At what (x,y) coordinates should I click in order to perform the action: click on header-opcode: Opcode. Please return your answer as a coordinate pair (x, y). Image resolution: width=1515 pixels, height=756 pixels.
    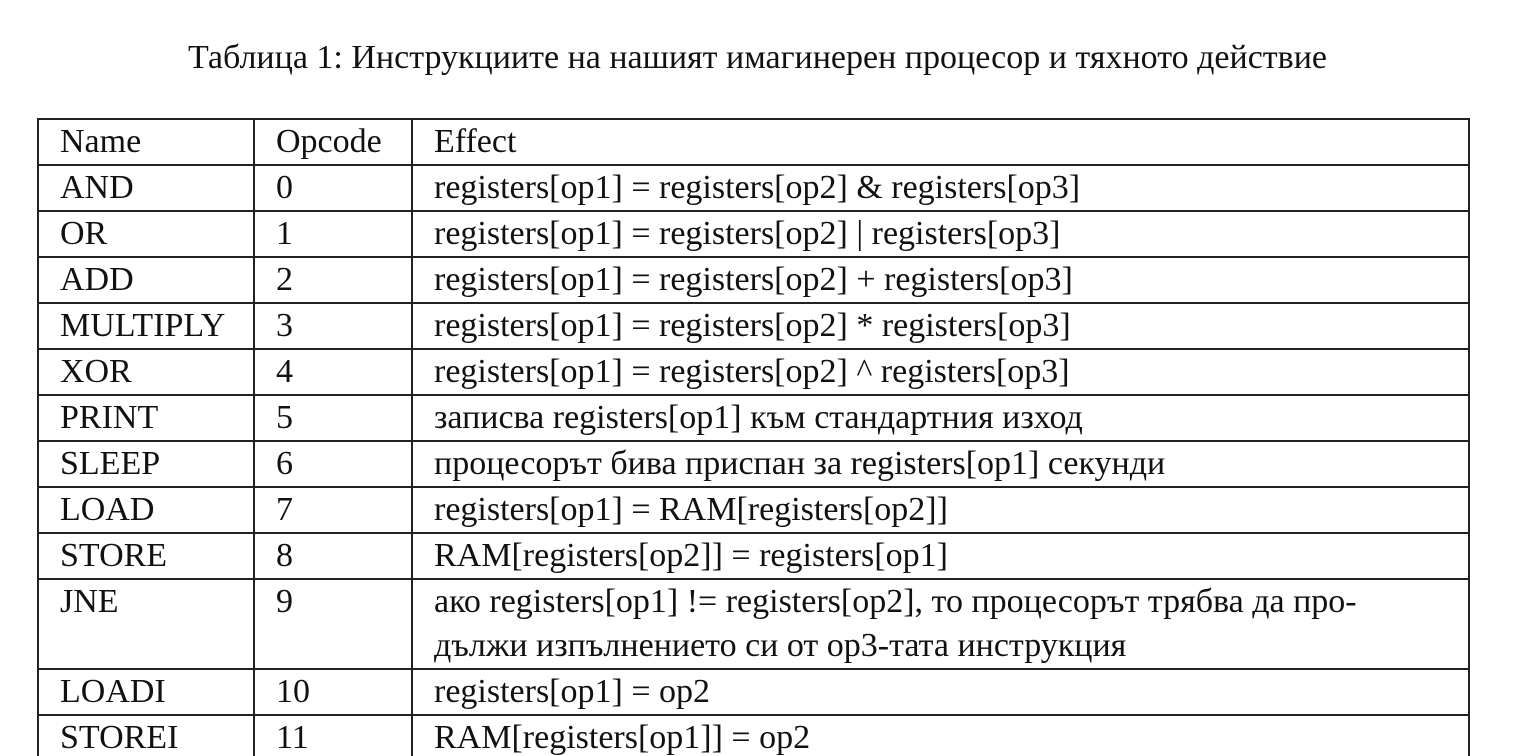
    Looking at the image, I should click on (333, 142).